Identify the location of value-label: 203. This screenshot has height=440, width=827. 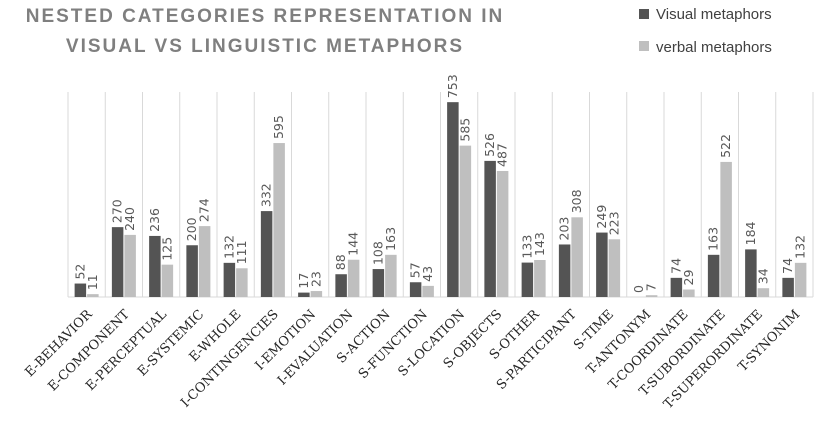
(564, 229).